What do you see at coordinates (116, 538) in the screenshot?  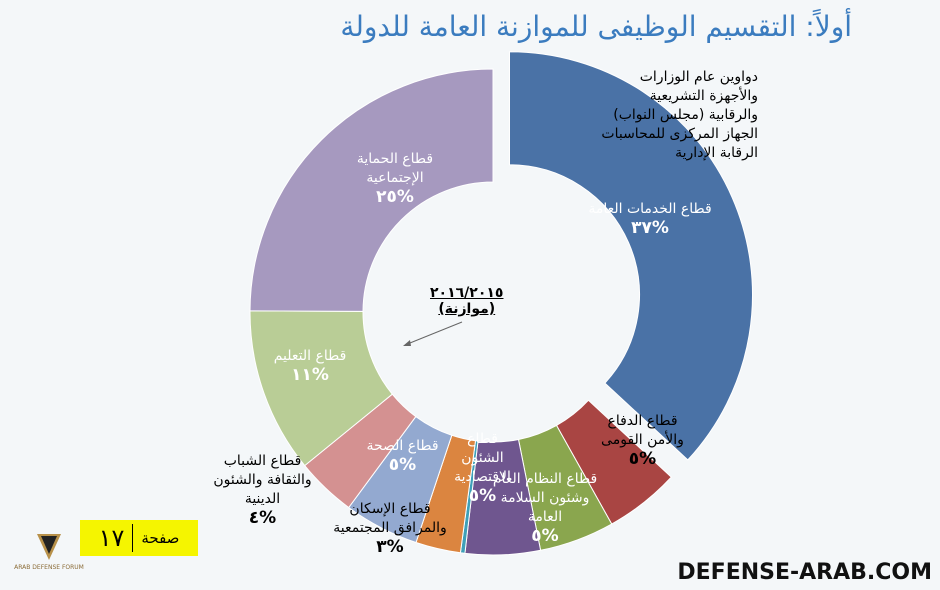 I see `page-number: ١٧` at bounding box center [116, 538].